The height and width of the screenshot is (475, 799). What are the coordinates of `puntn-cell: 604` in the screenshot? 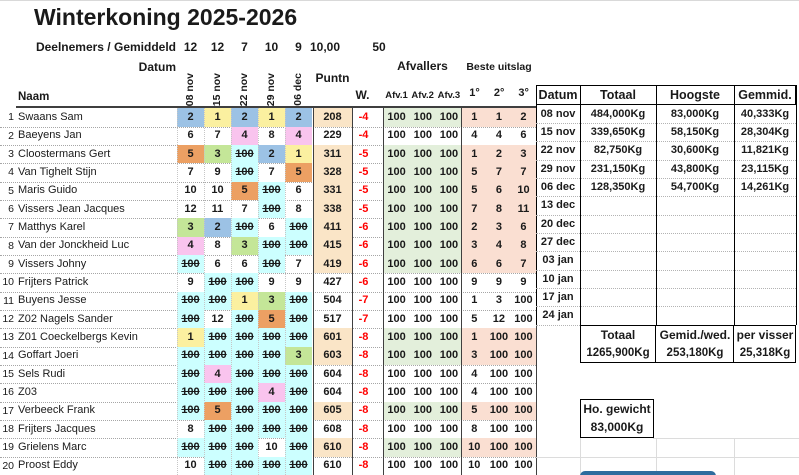 It's located at (332, 373).